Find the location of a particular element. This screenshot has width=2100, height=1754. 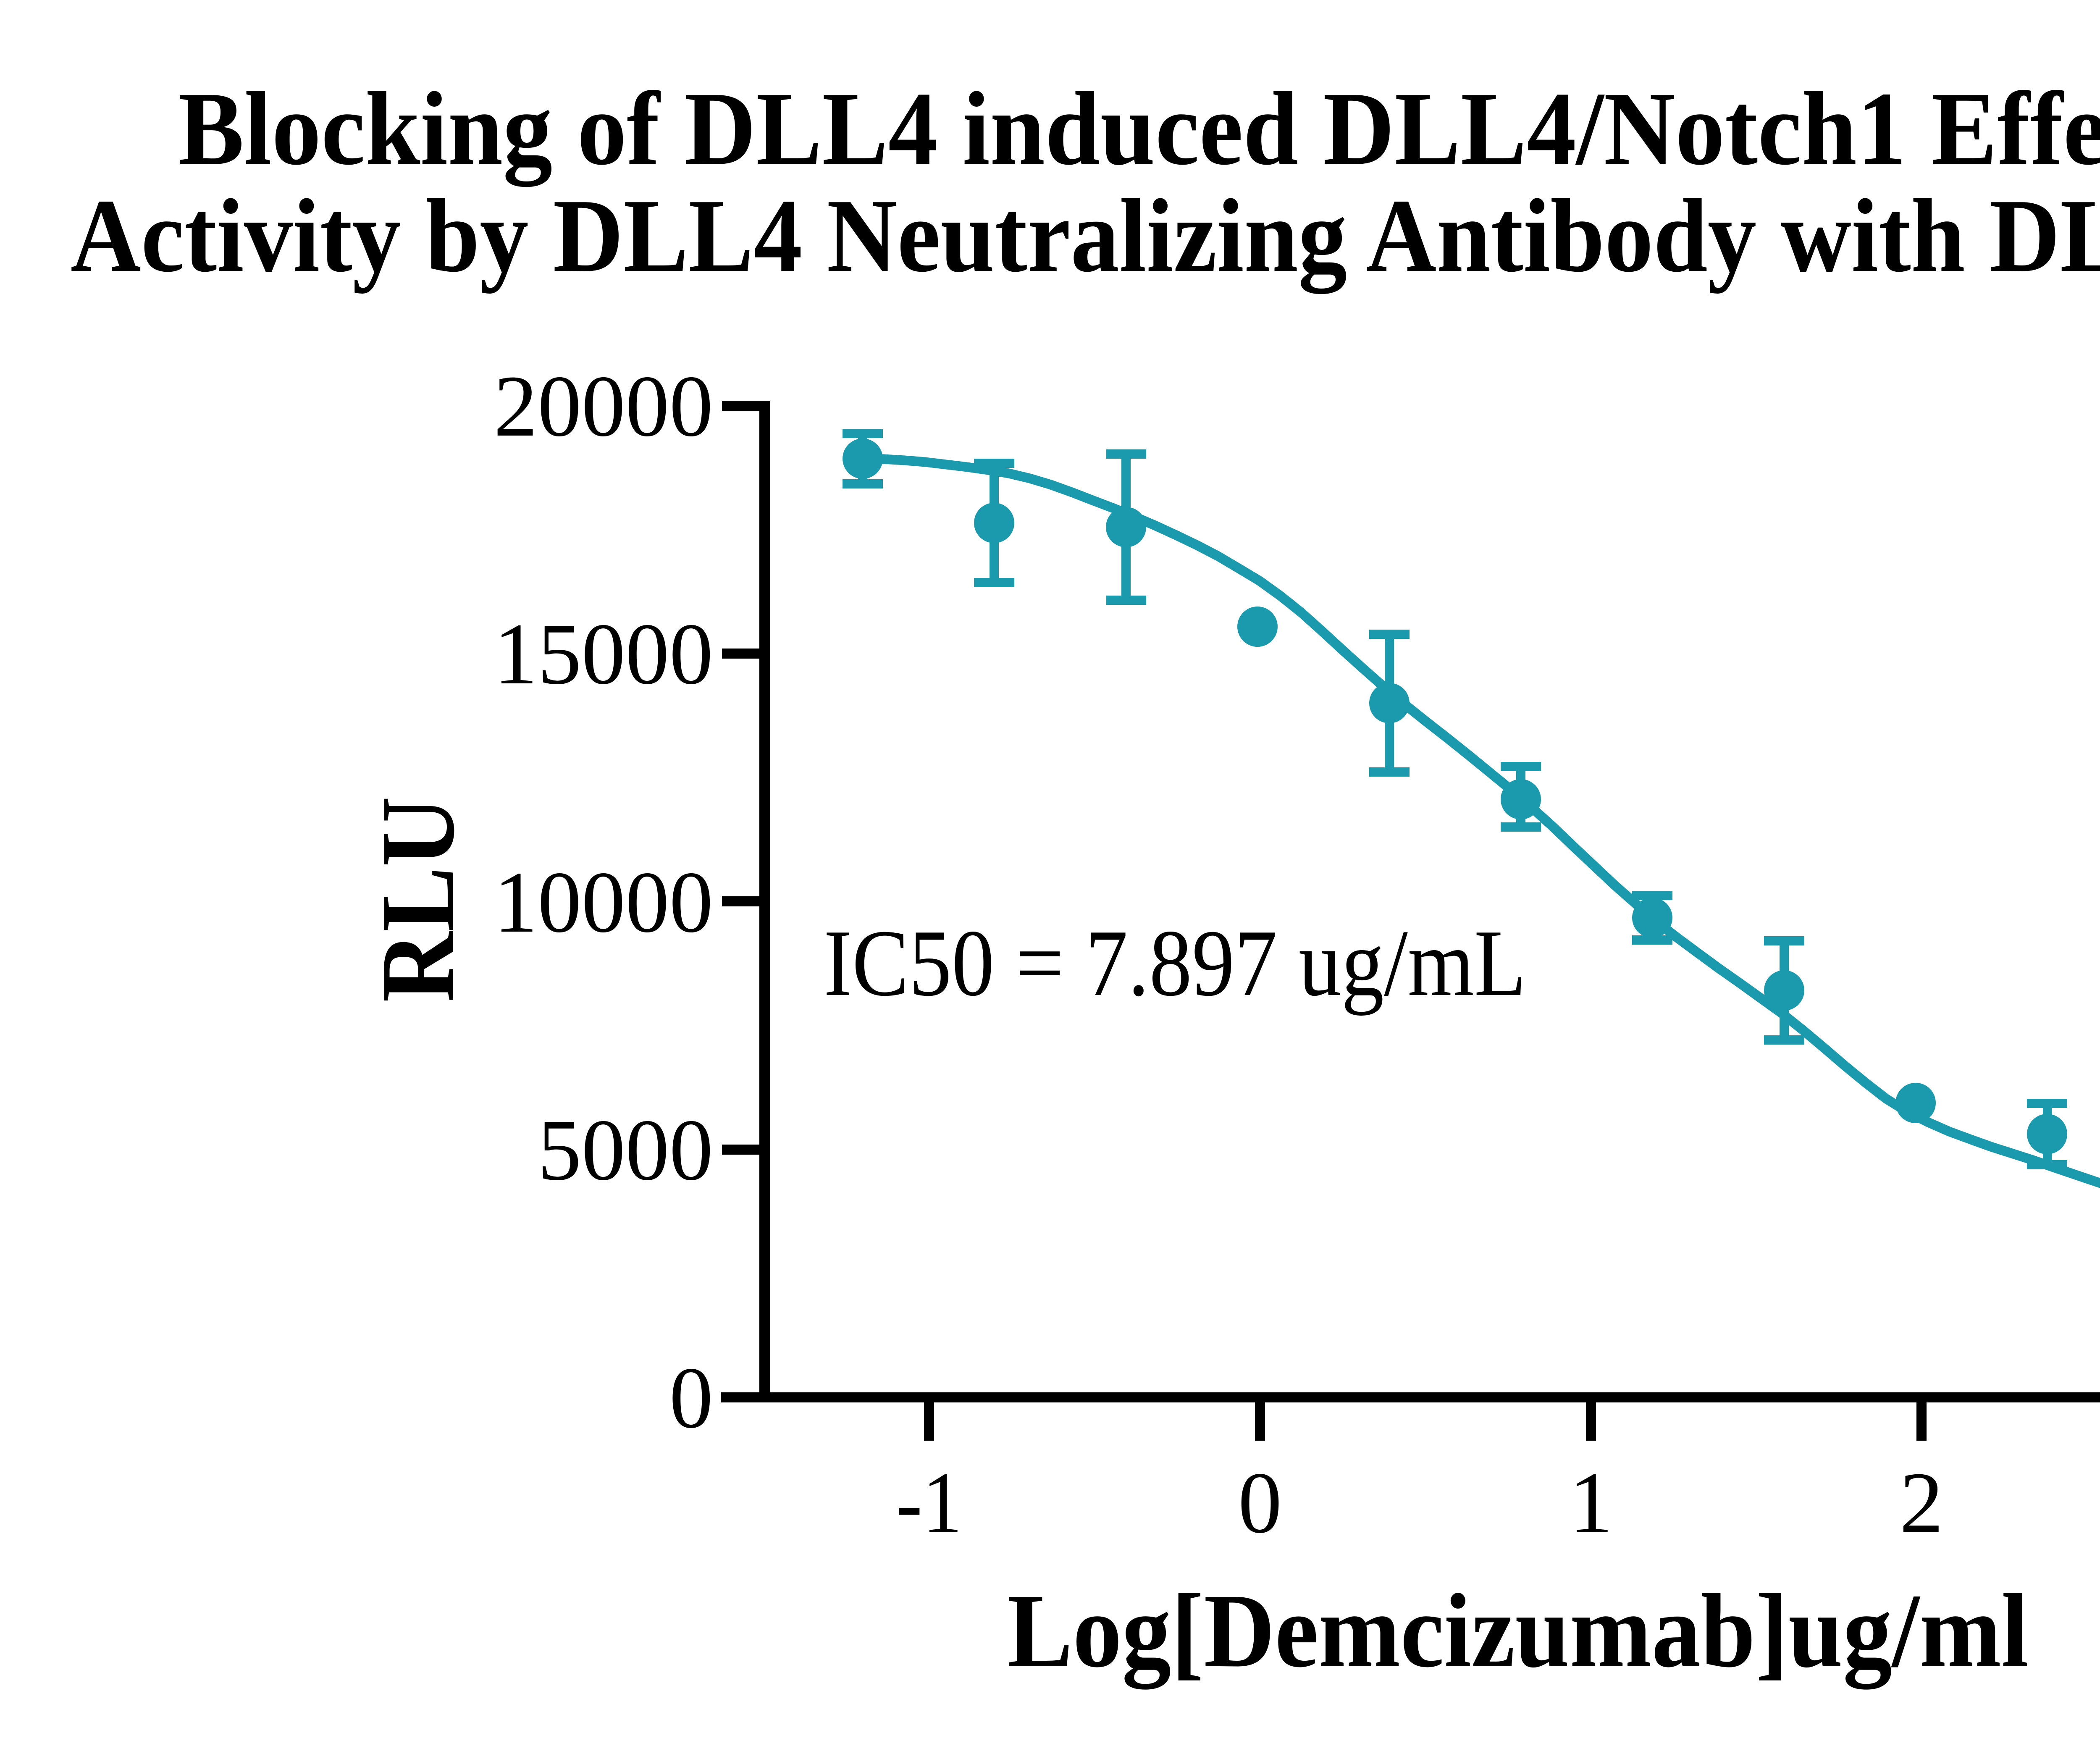

svg-text: 5000 is located at coordinates (625, 1150).